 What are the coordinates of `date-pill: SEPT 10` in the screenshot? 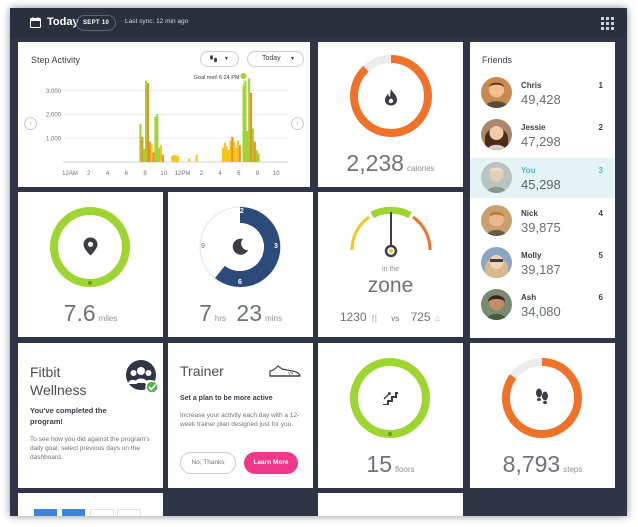 It's located at (96, 23).